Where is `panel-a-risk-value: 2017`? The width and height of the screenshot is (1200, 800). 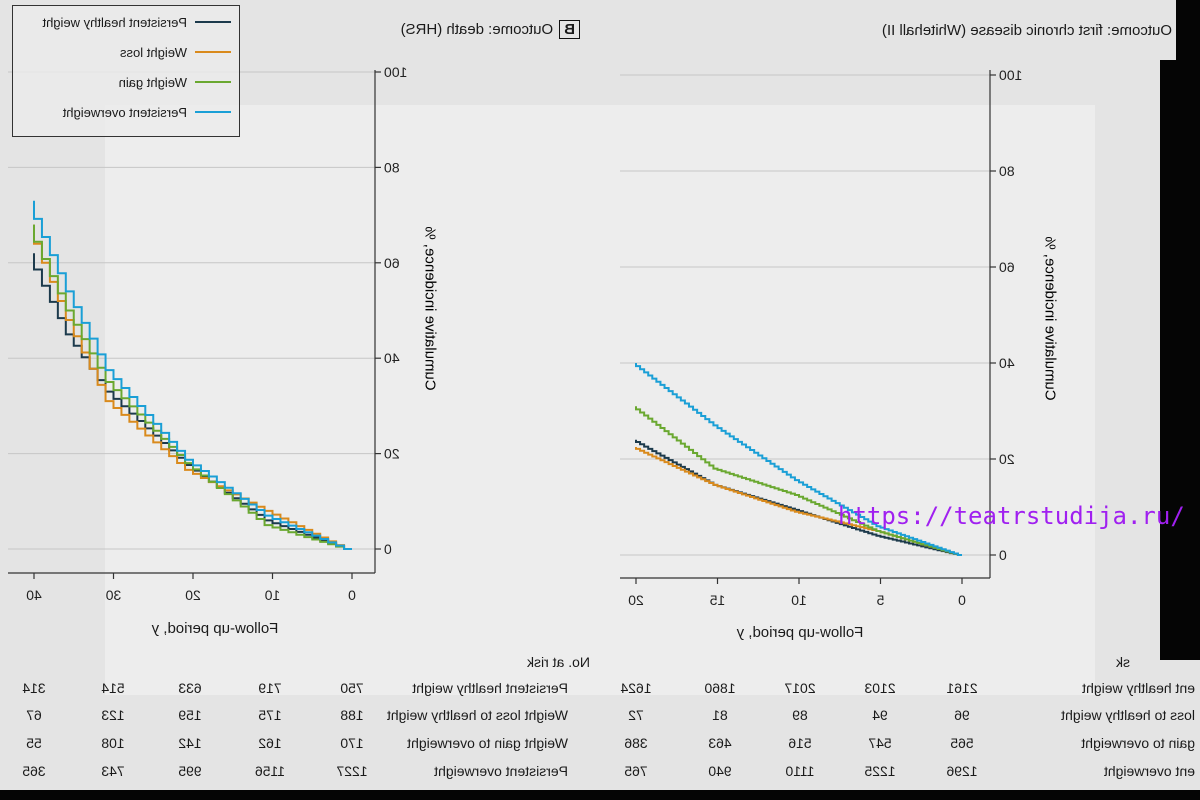
panel-a-risk-value: 2017 is located at coordinates (800, 688).